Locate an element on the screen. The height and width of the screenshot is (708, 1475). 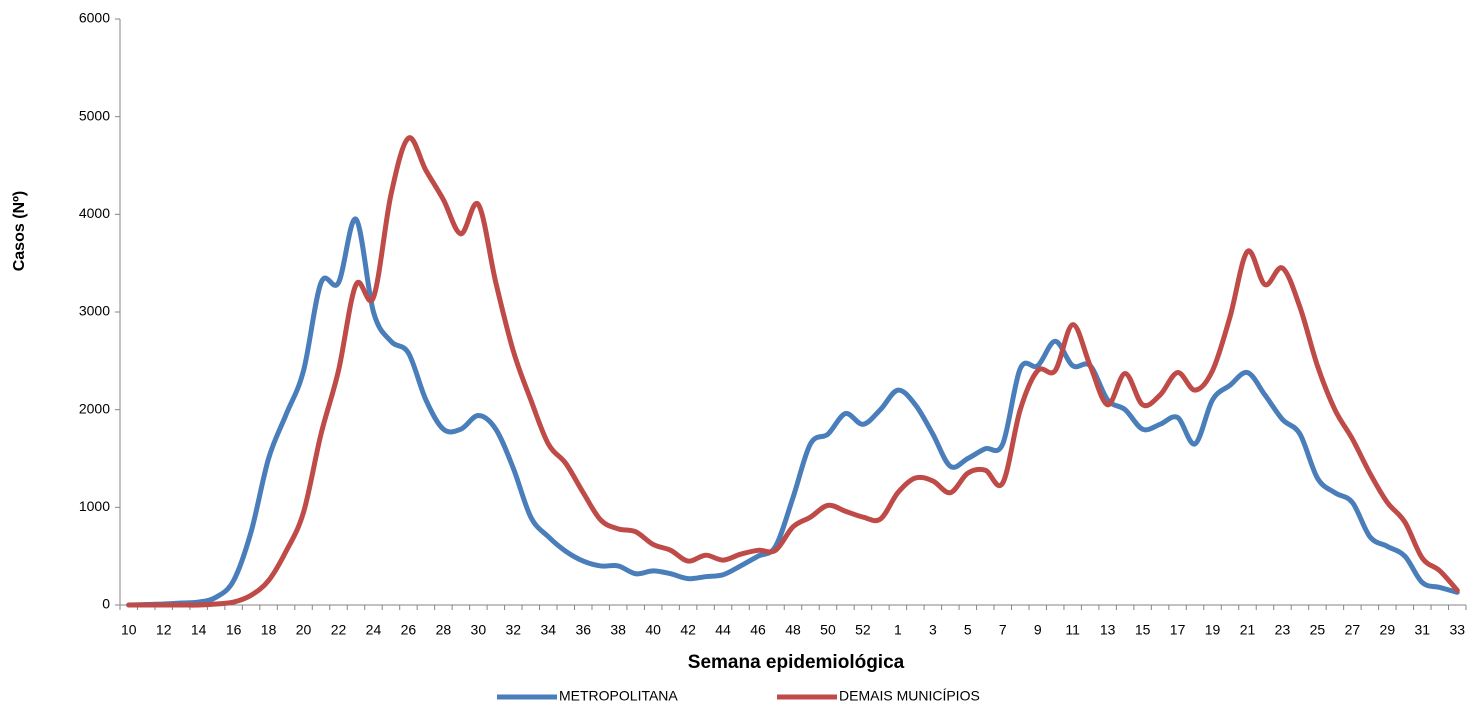
x-tick-label: 14 is located at coordinates (199, 630).